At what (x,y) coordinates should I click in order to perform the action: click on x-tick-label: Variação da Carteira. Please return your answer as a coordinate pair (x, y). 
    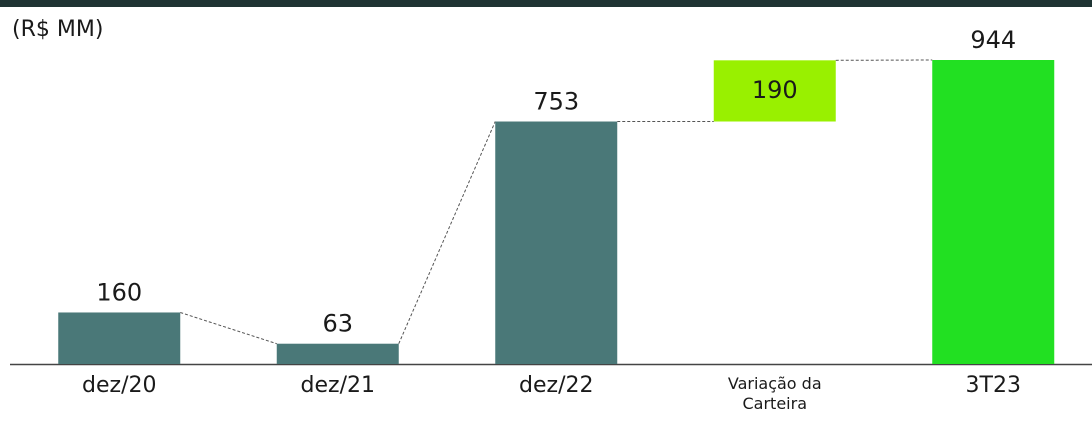
    Looking at the image, I should click on (774, 393).